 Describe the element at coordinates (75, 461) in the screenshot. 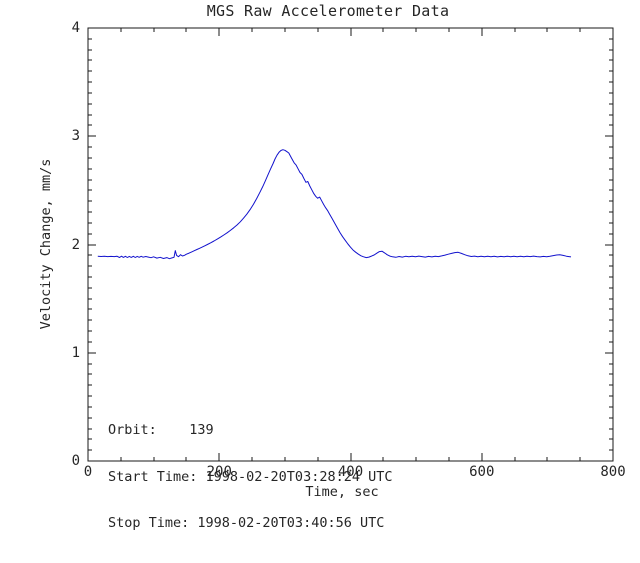

I see `y-tick-label: 0` at that location.